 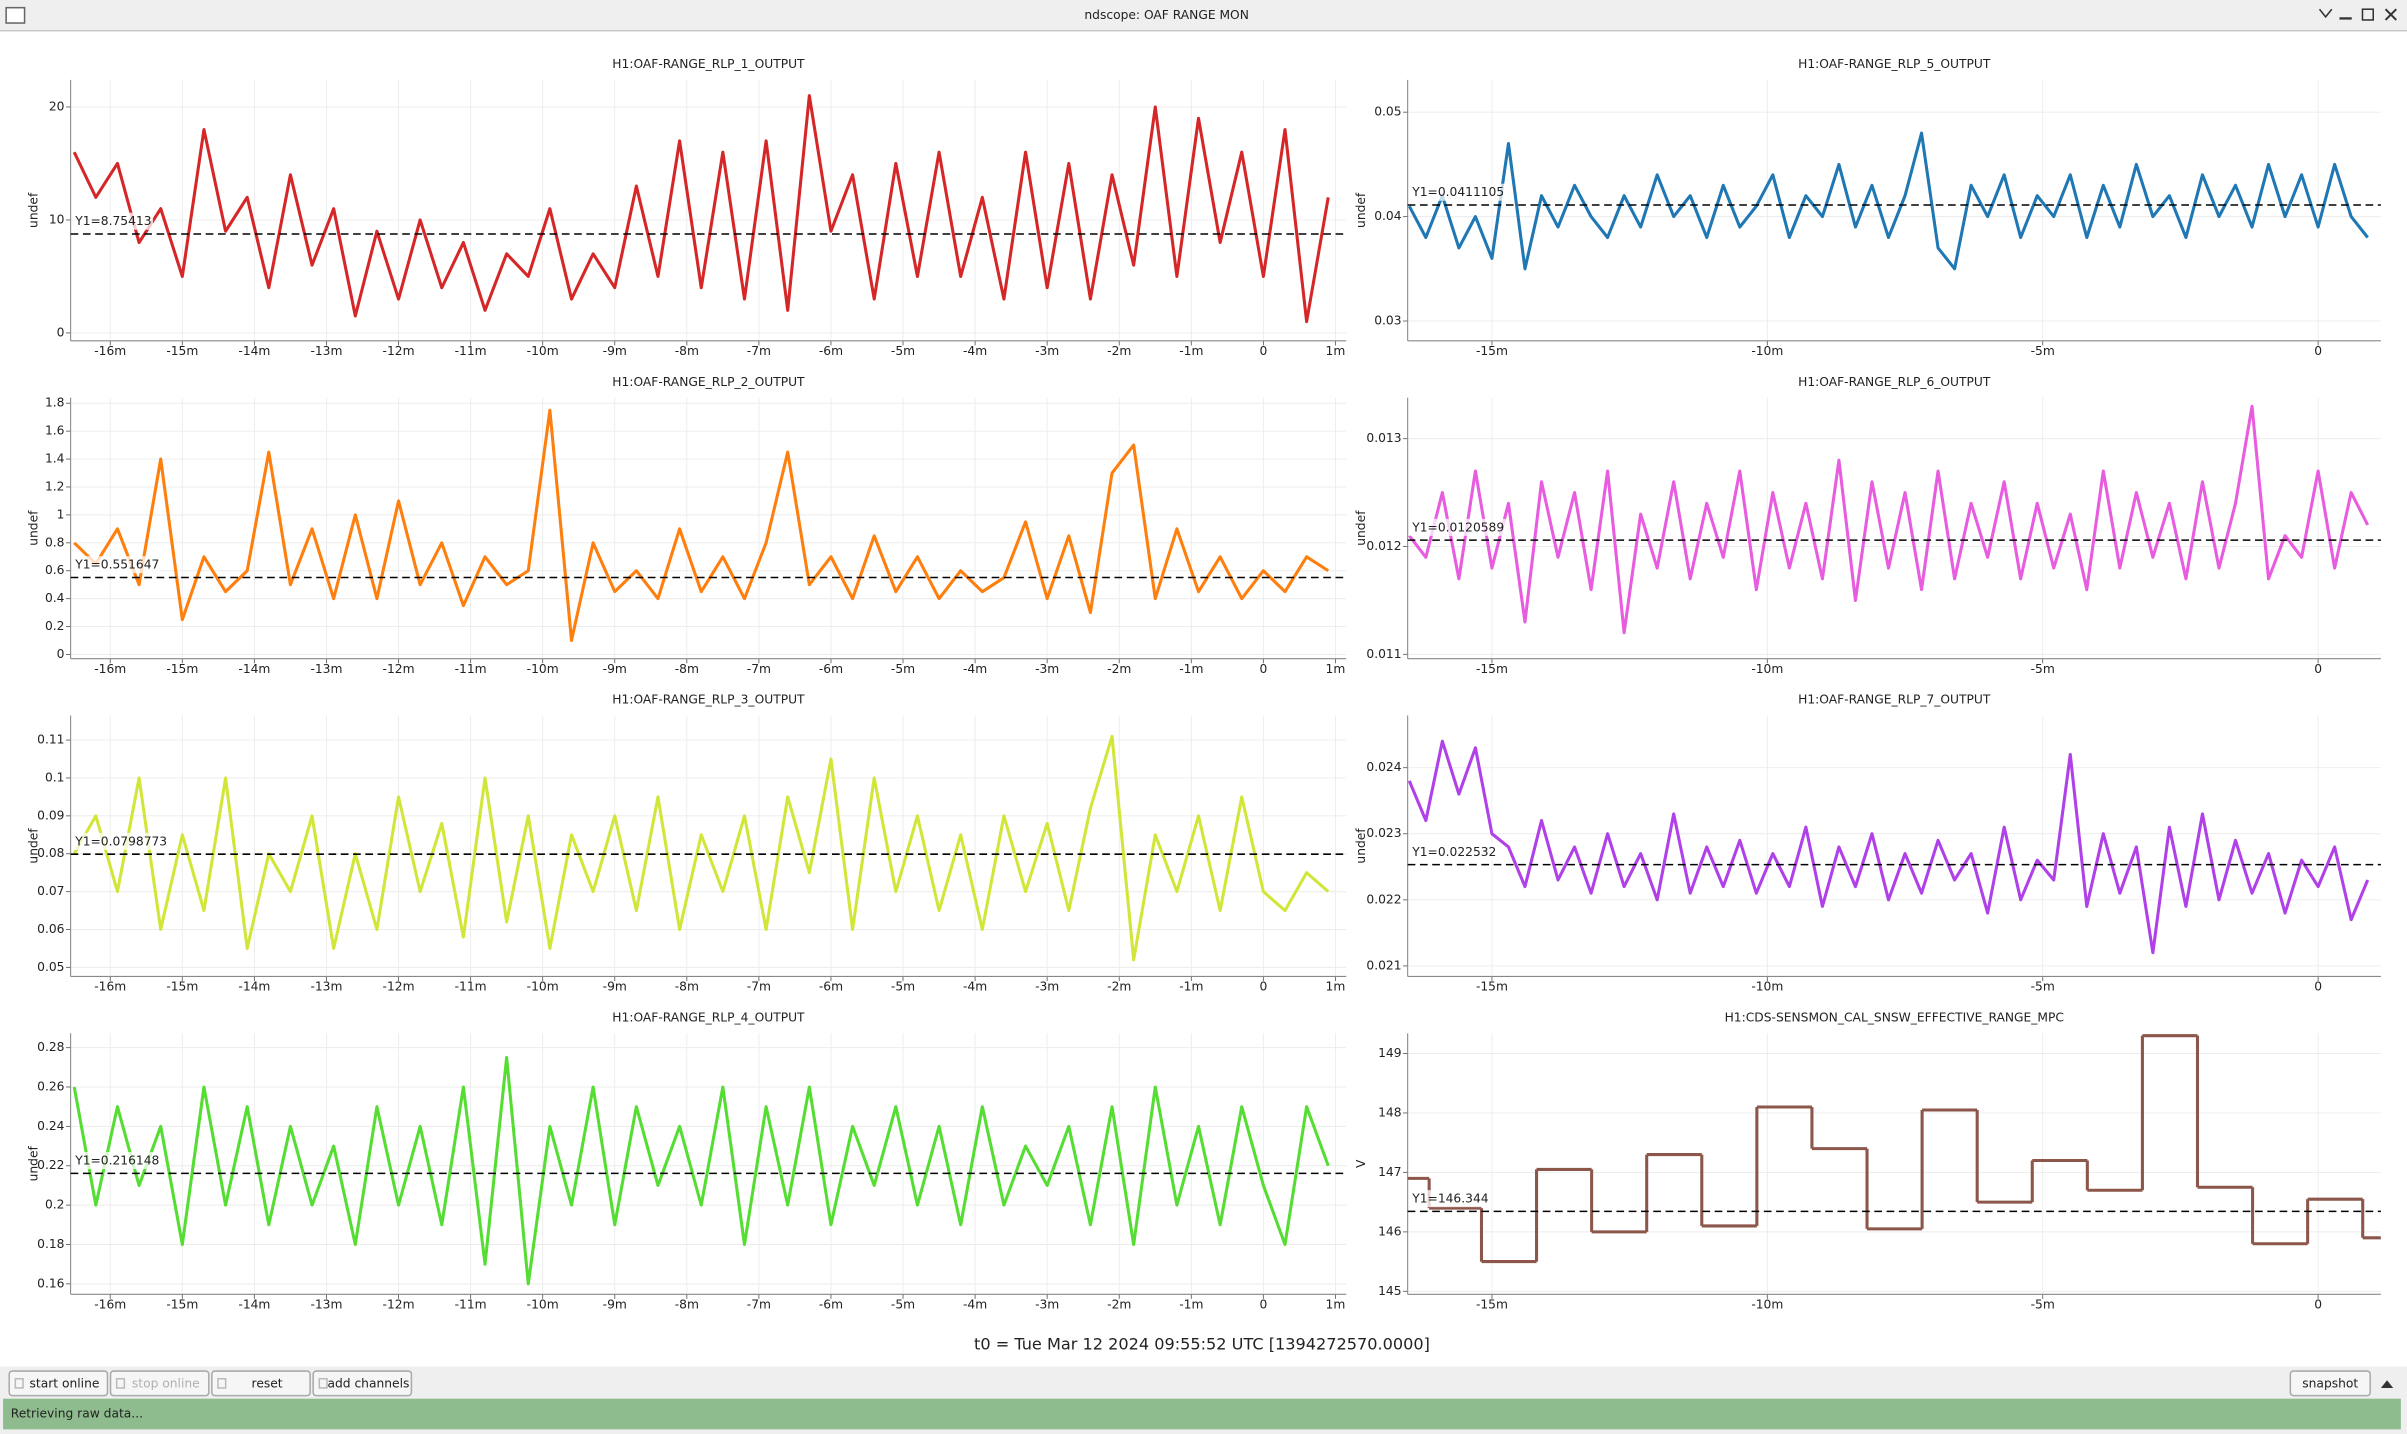 What do you see at coordinates (1894, 382) in the screenshot?
I see `plot-title: H1:OAF-RANGE_RLP_6_OUTPUT` at bounding box center [1894, 382].